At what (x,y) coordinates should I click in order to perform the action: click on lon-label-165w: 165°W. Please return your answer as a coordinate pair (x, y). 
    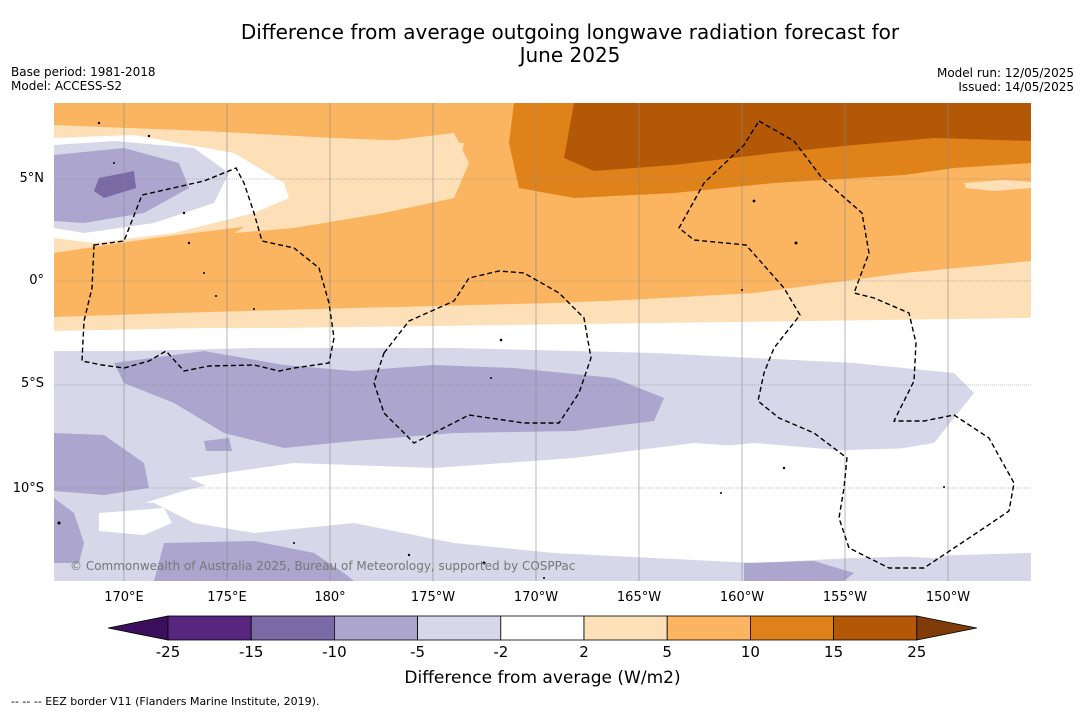
    Looking at the image, I should click on (639, 597).